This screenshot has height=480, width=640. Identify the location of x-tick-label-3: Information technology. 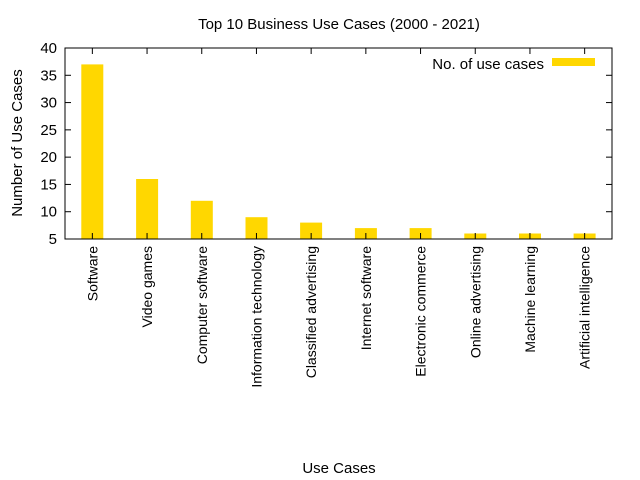
(256, 317).